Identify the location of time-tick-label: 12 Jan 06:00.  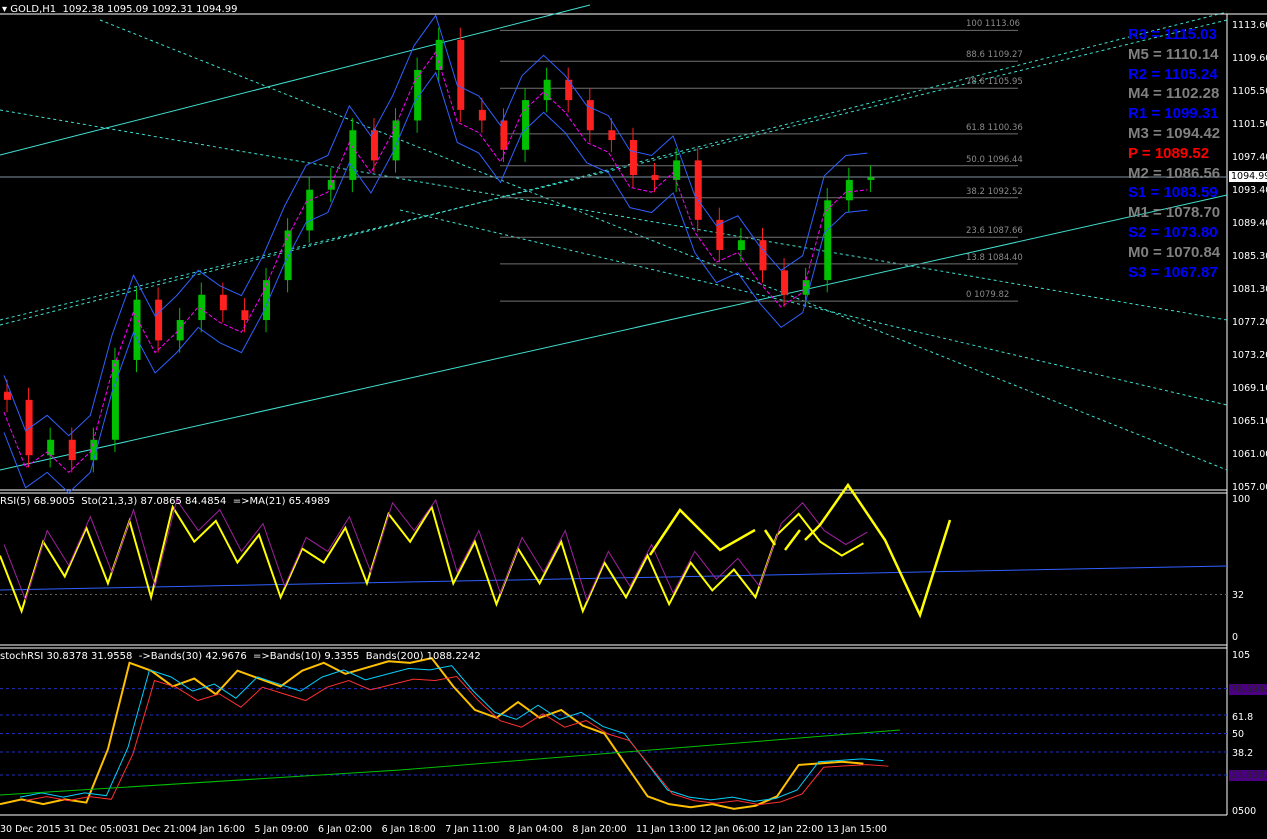
(729, 829).